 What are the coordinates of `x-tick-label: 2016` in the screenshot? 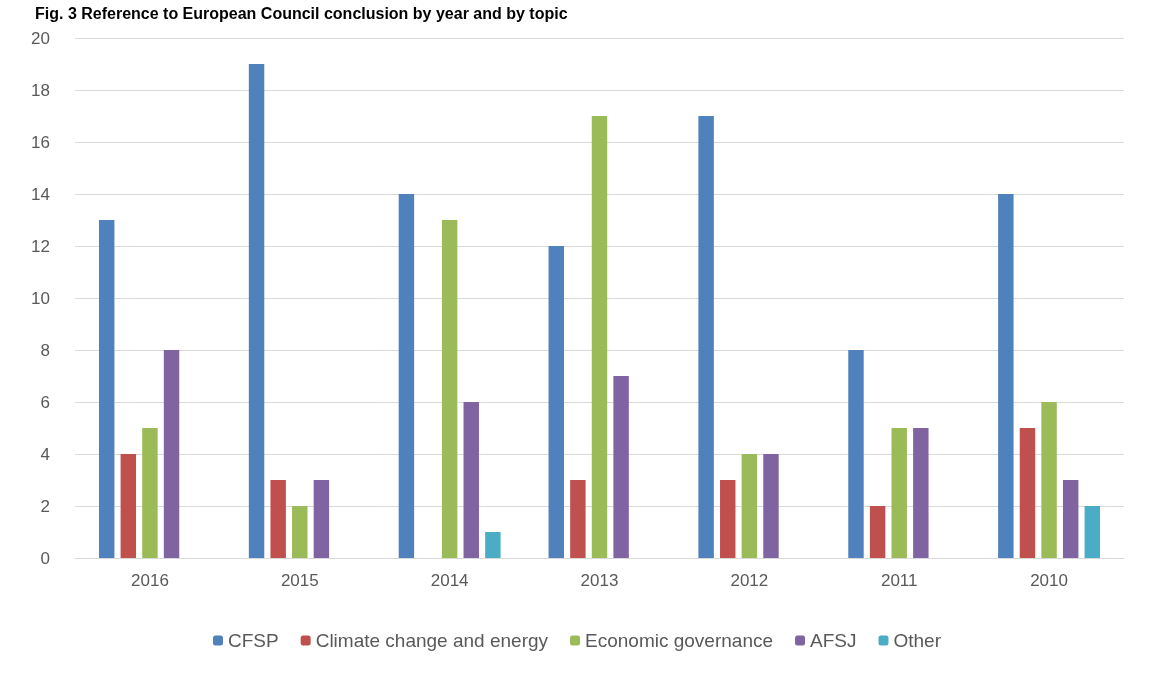 It's located at (150, 580).